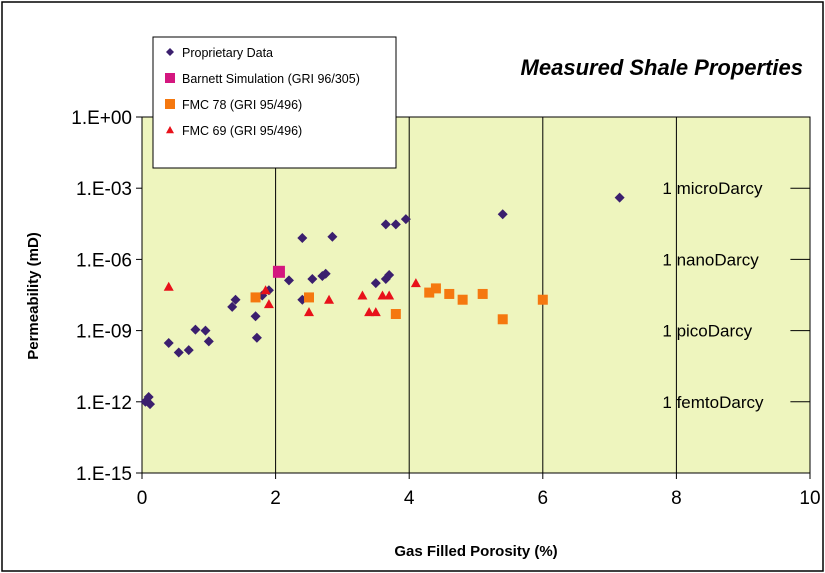  What do you see at coordinates (101, 118) in the screenshot?
I see `y-tick-label: 1.E+00` at bounding box center [101, 118].